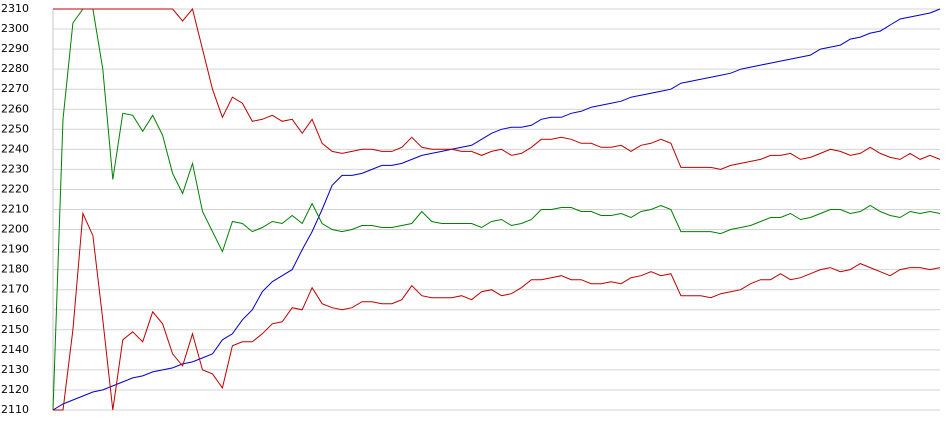 This screenshot has height=435, width=950. I want to click on y-tick-label: 2300, so click(15, 28).